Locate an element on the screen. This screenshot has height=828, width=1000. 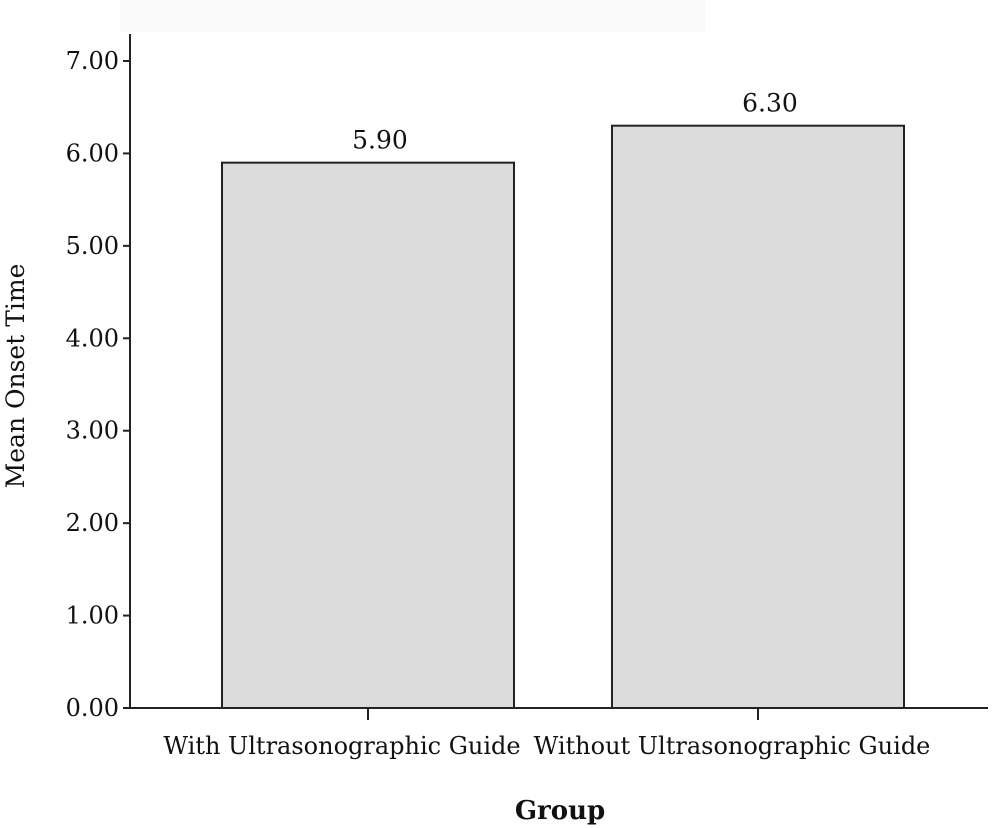
y-tick-label: 0.00 is located at coordinates (92, 708).